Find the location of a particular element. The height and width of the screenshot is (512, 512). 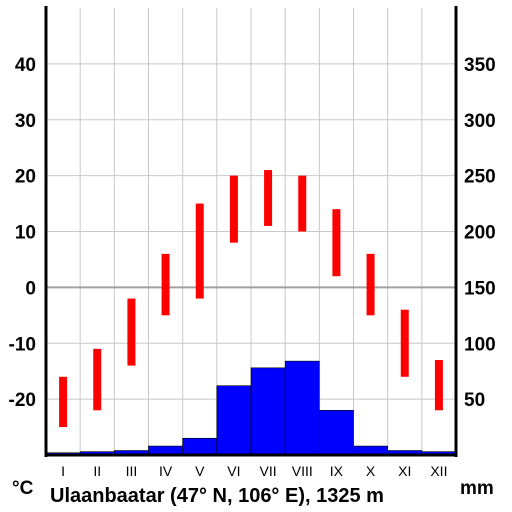

month-tick-label: III is located at coordinates (132, 471).